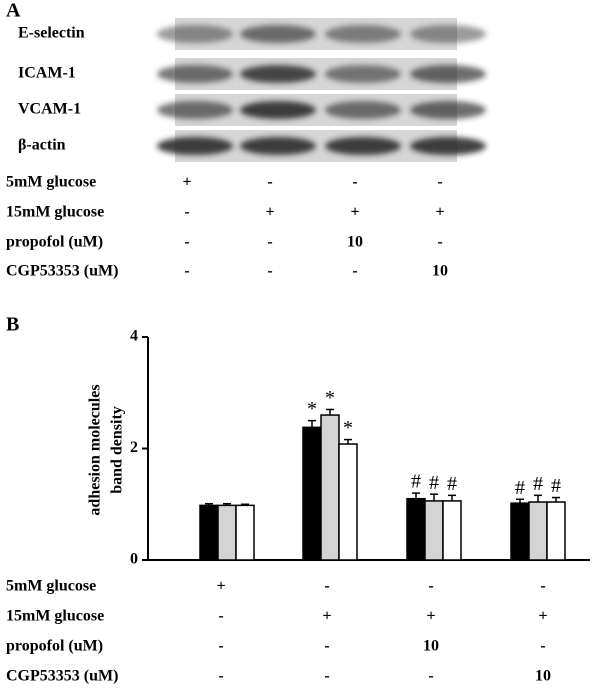  I want to click on y-axis-label: adhesion molecules, so click(95, 449).